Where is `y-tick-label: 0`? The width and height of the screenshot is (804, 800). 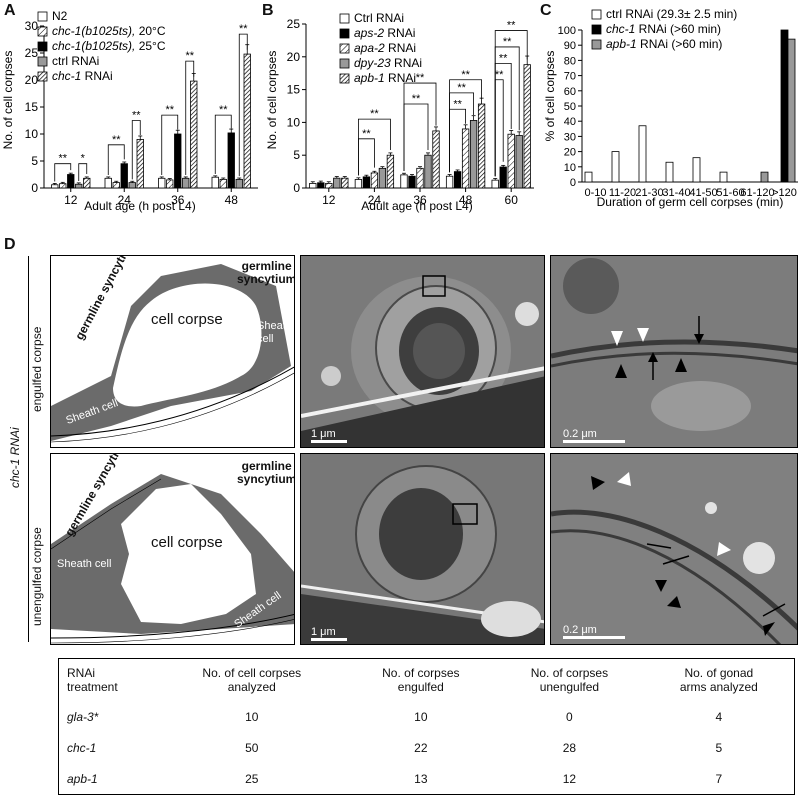
y-tick-label: 0 is located at coordinates (34, 188).